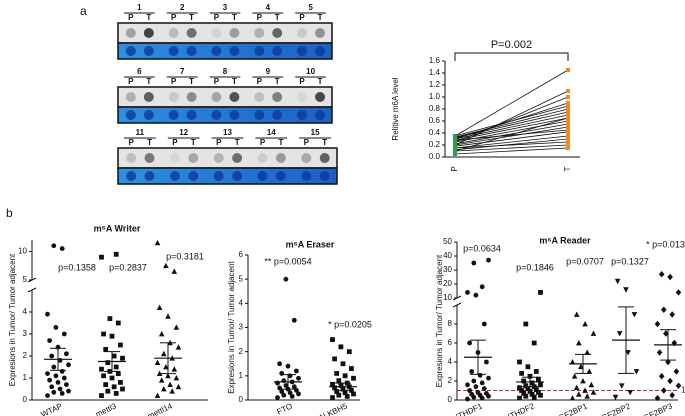 This screenshot has height=416, width=685. Describe the element at coordinates (106, 408) in the screenshot. I see `x-tick-label: mettl3` at that location.